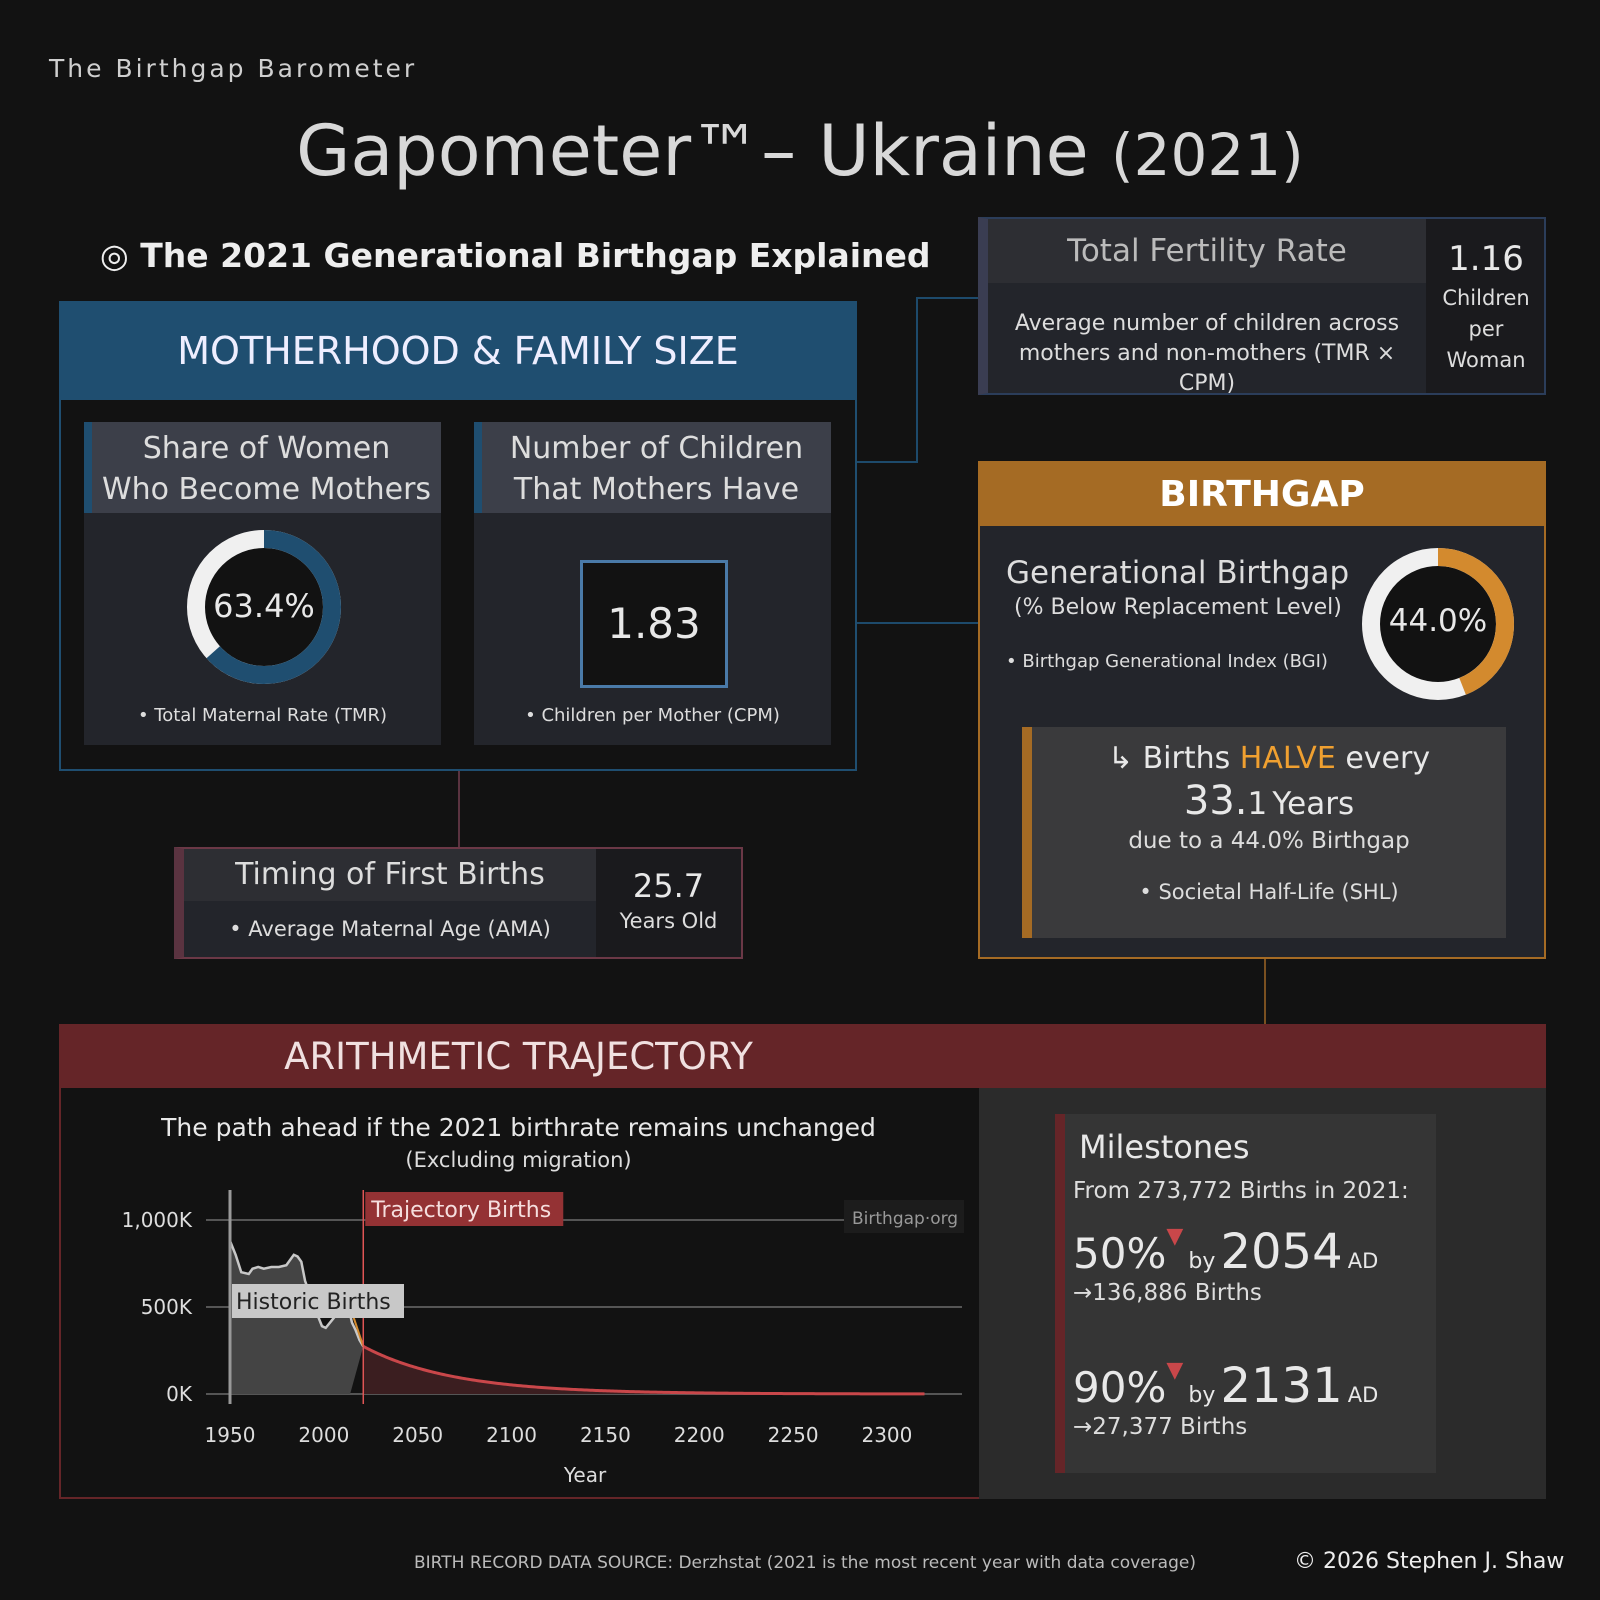  Describe the element at coordinates (1207, 155) in the screenshot. I see `title-year: (2021)` at that location.